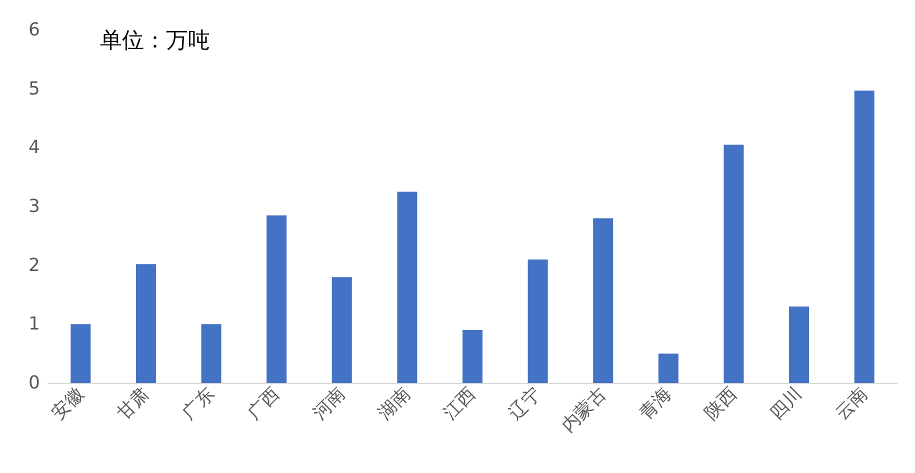  I want to click on x-tick-label: 陕西, so click(721, 404).